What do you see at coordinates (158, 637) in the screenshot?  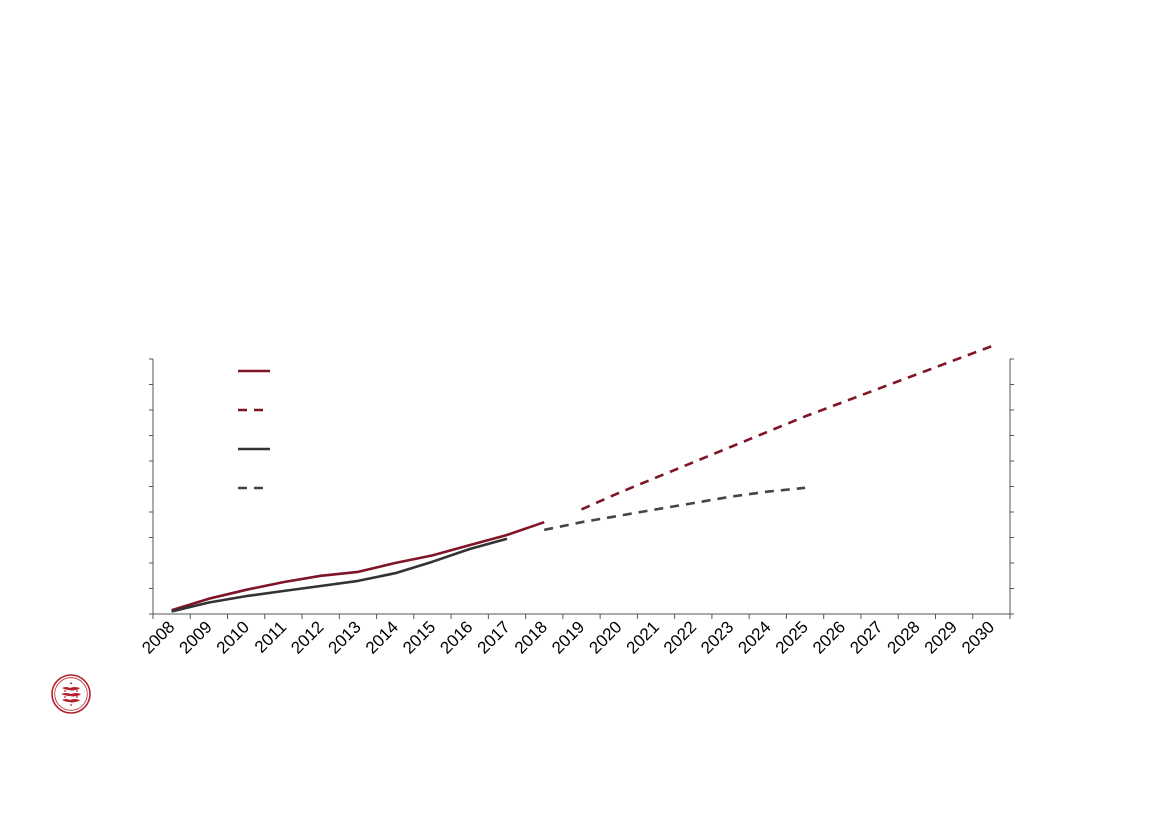 I see `x-tick-label: 2008` at bounding box center [158, 637].